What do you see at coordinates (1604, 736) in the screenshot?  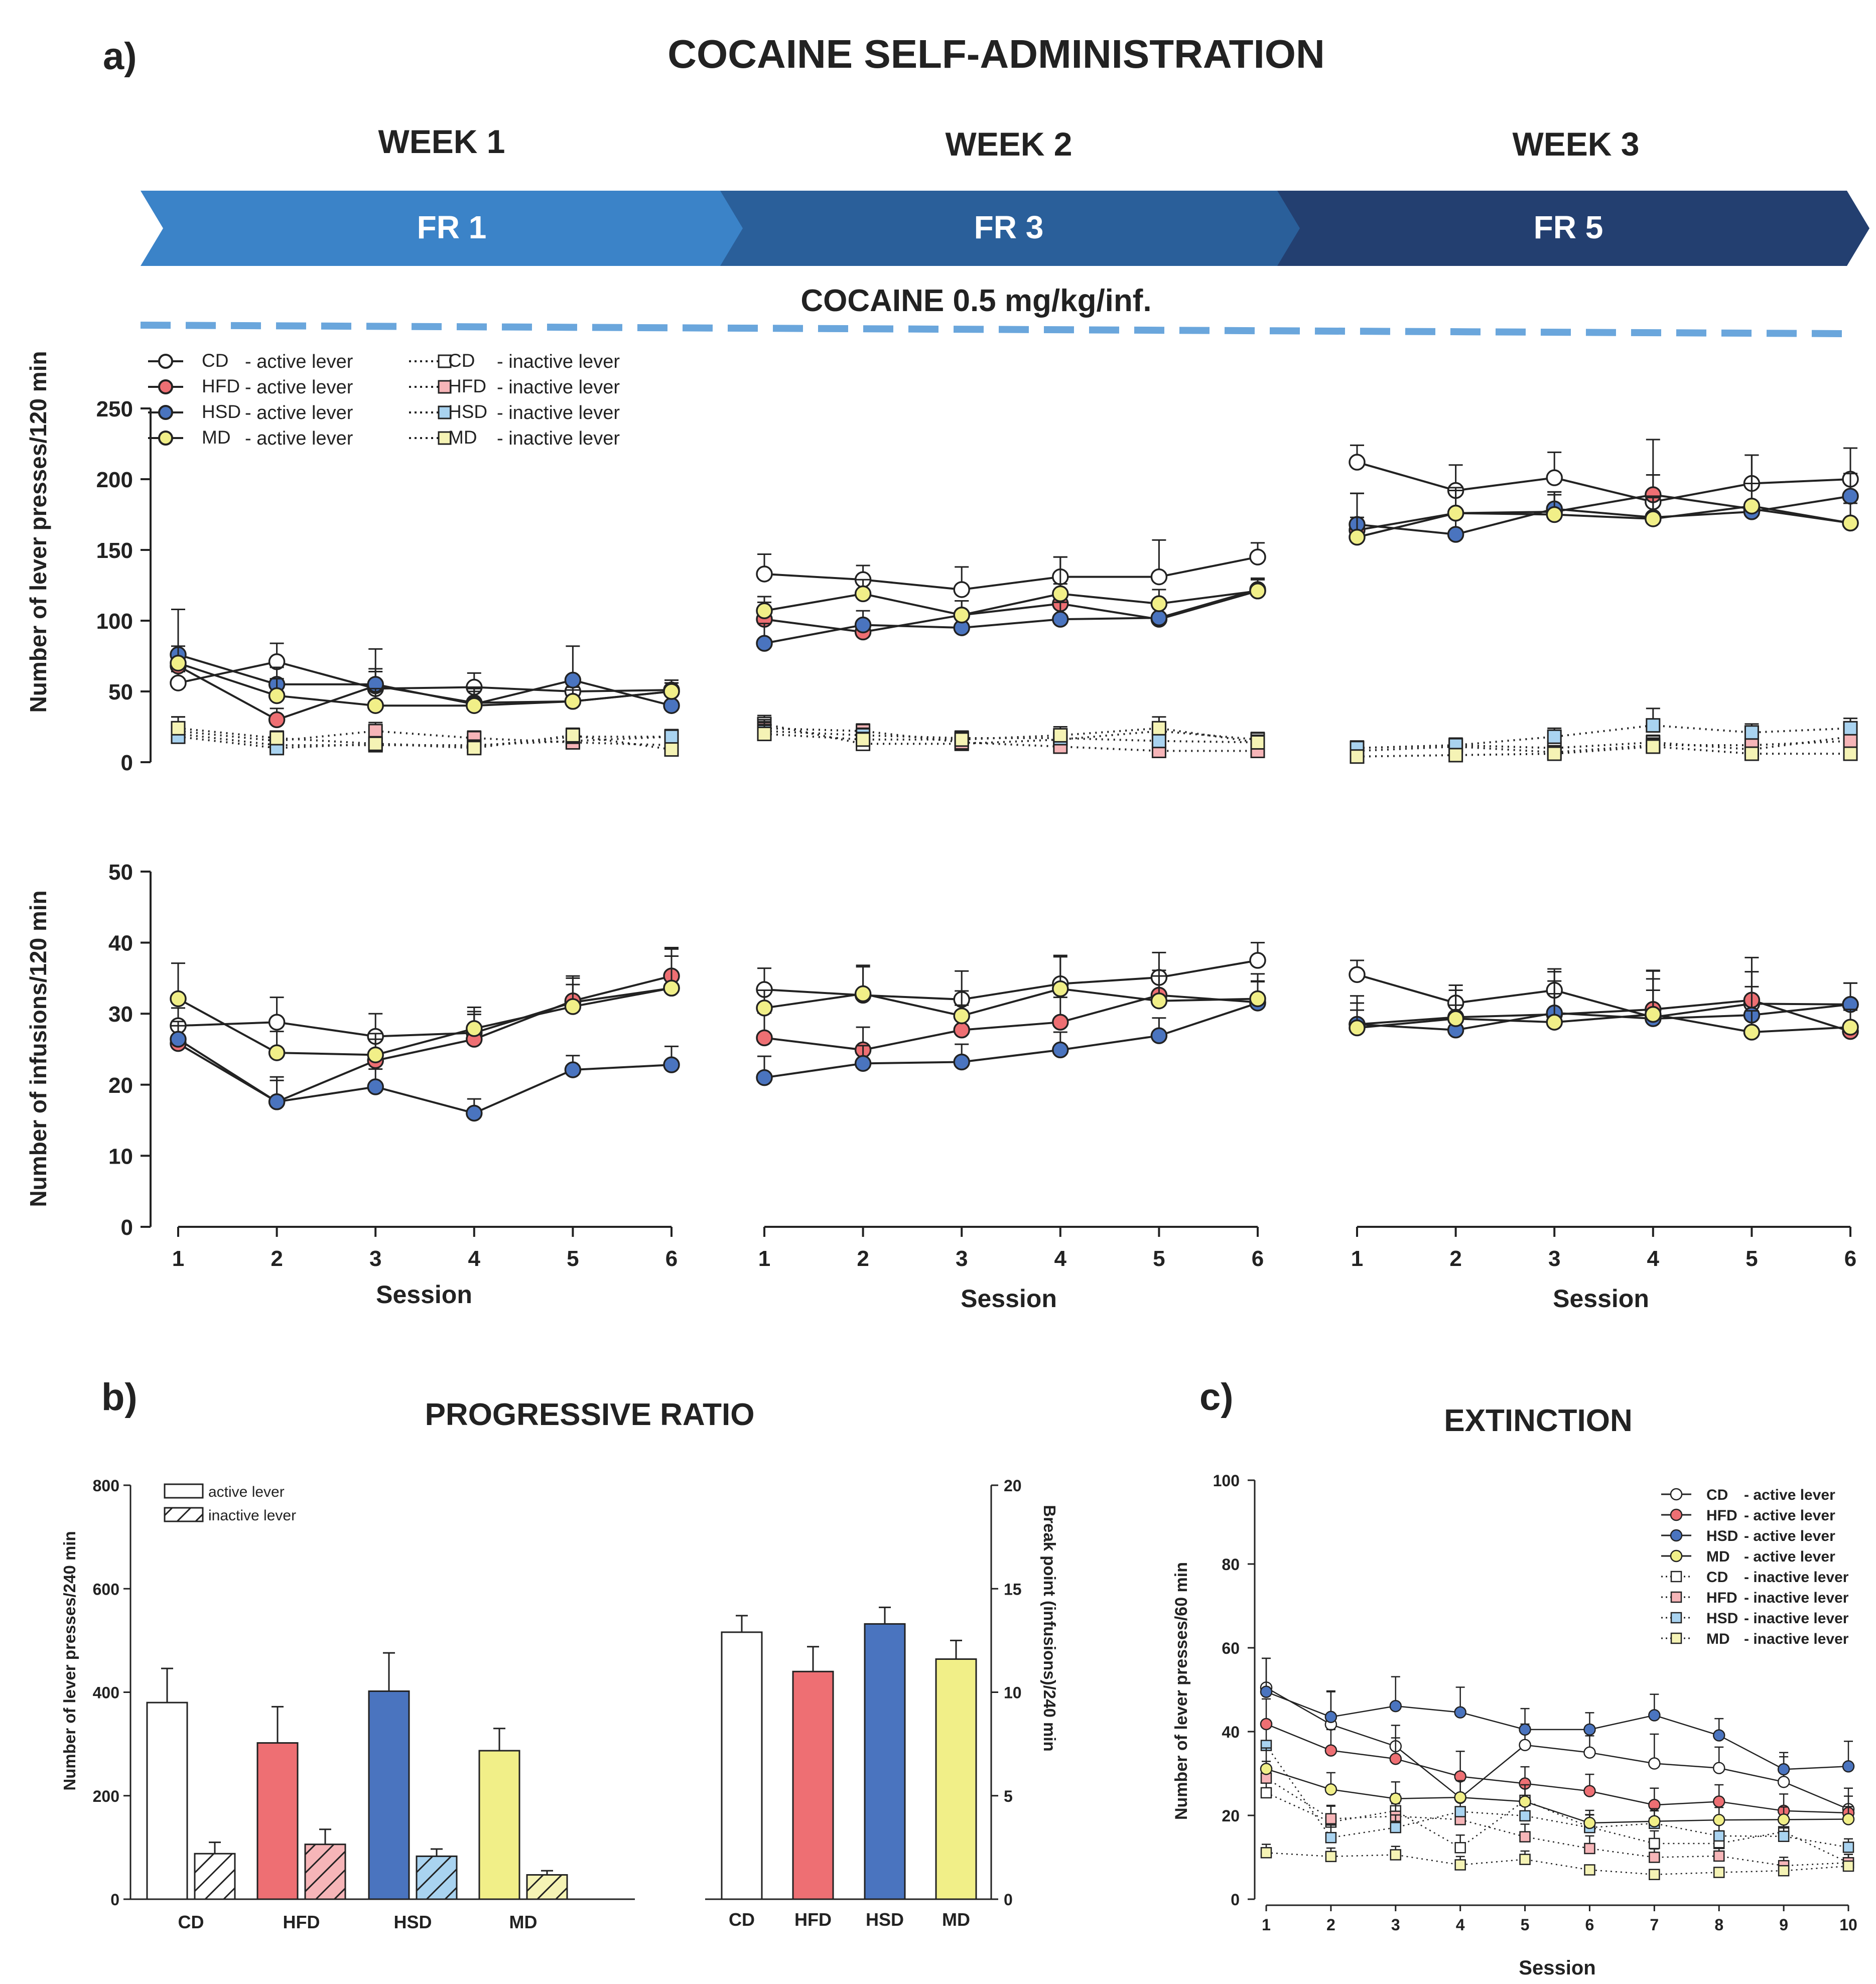 I see `lever-w3-inactive-hsd-line` at bounding box center [1604, 736].